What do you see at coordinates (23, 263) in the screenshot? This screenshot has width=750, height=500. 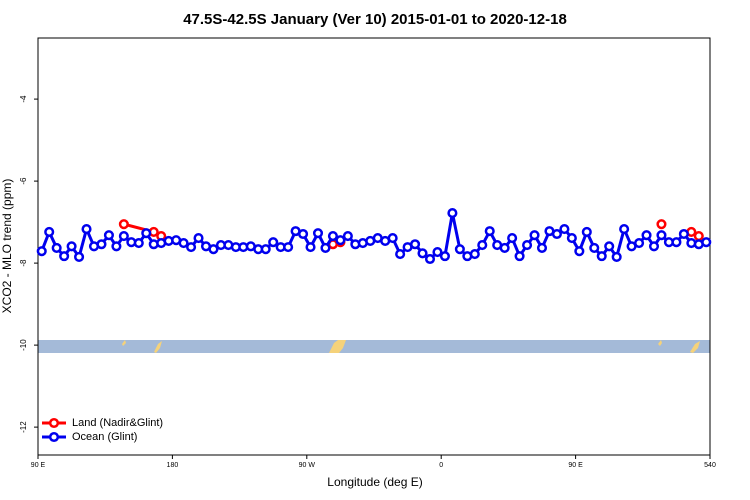 I see `y-tick-label: -8` at bounding box center [23, 263].